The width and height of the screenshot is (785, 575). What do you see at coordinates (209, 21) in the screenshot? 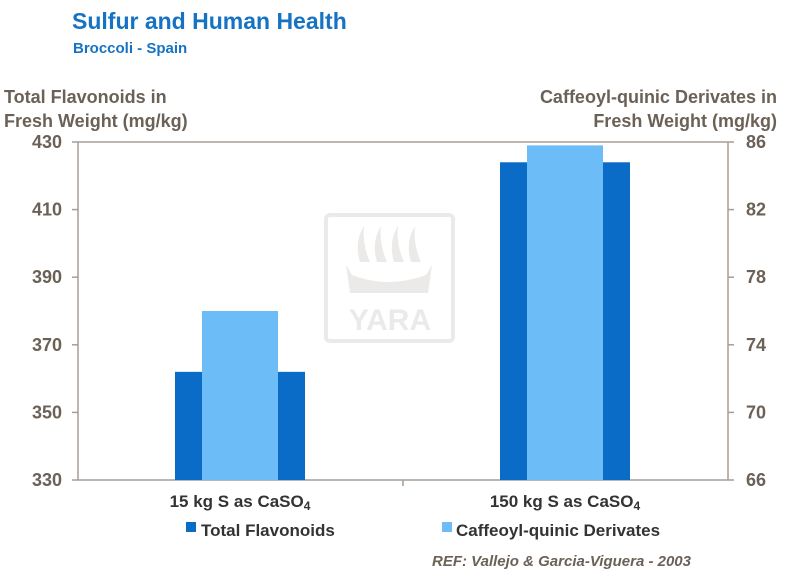
I see `chart-title: Sulfur and Human Health` at bounding box center [209, 21].